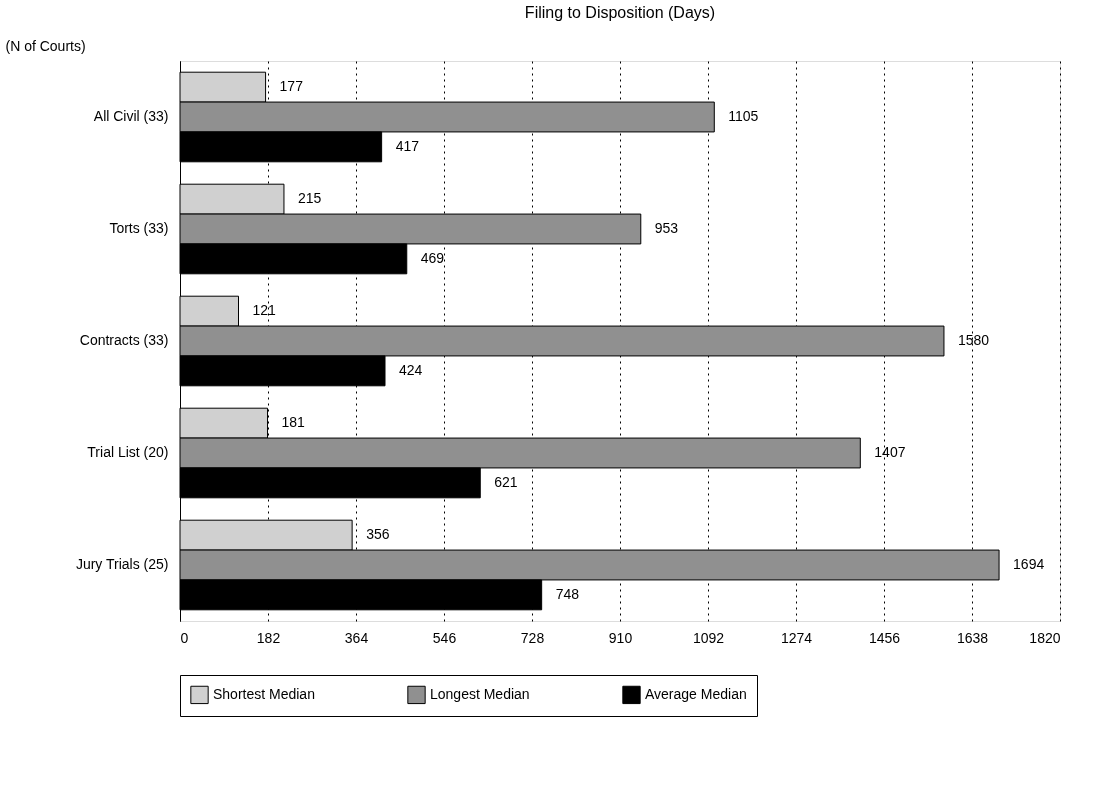  Describe the element at coordinates (890, 452) in the screenshot. I see `data-label: 1407` at that location.